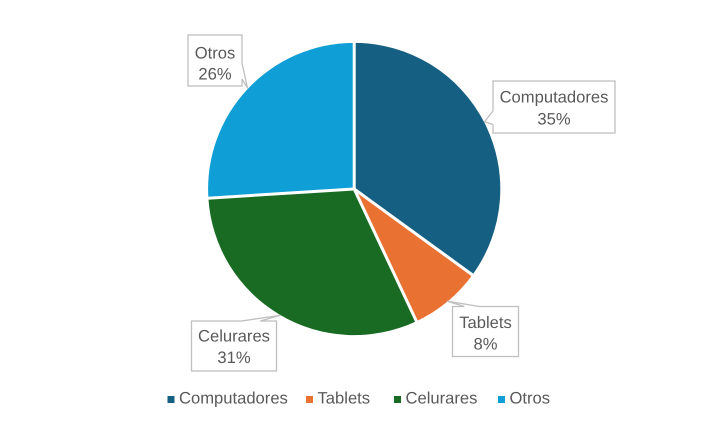  I want to click on svg-text: 26%, so click(214, 74).